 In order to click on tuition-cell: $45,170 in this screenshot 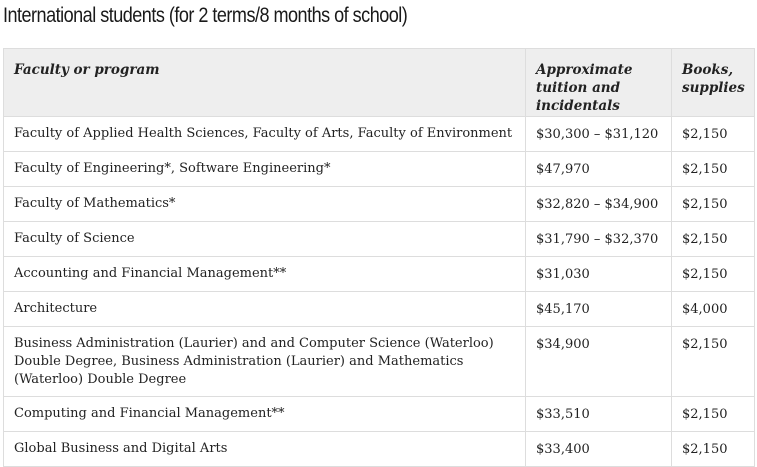, I will do `click(598, 309)`.